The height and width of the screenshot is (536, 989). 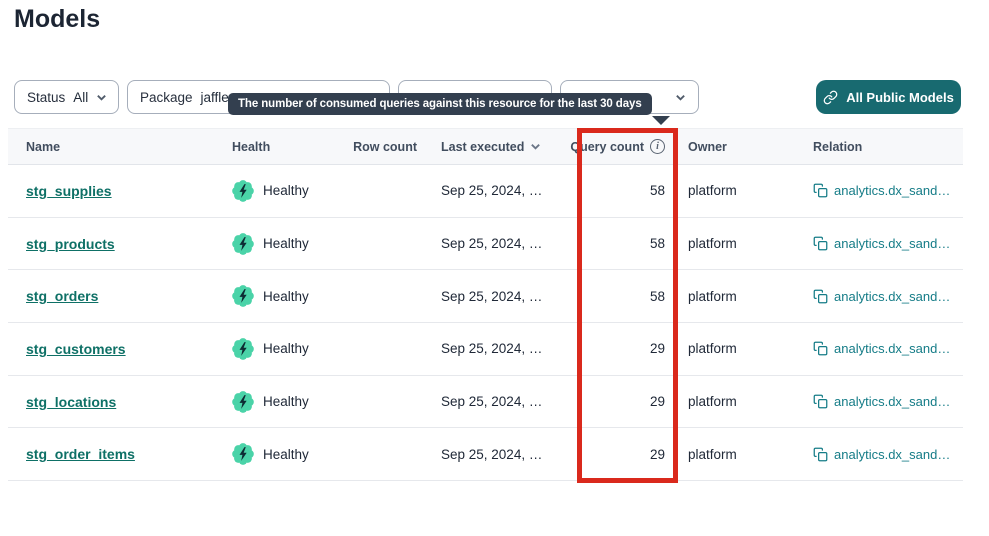 I want to click on model-name-link: stg_products, so click(x=70, y=243).